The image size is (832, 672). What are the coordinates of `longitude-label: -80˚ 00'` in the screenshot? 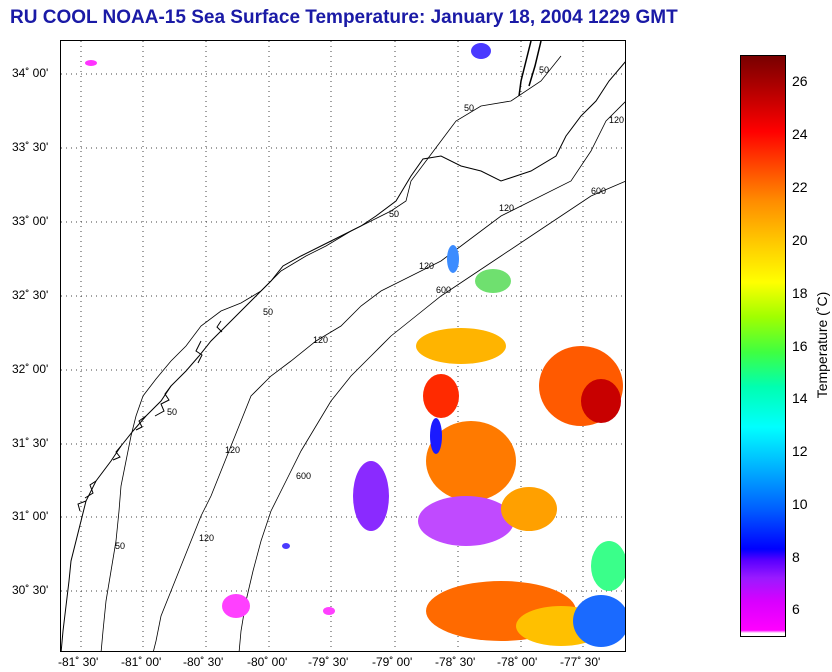 It's located at (267, 662).